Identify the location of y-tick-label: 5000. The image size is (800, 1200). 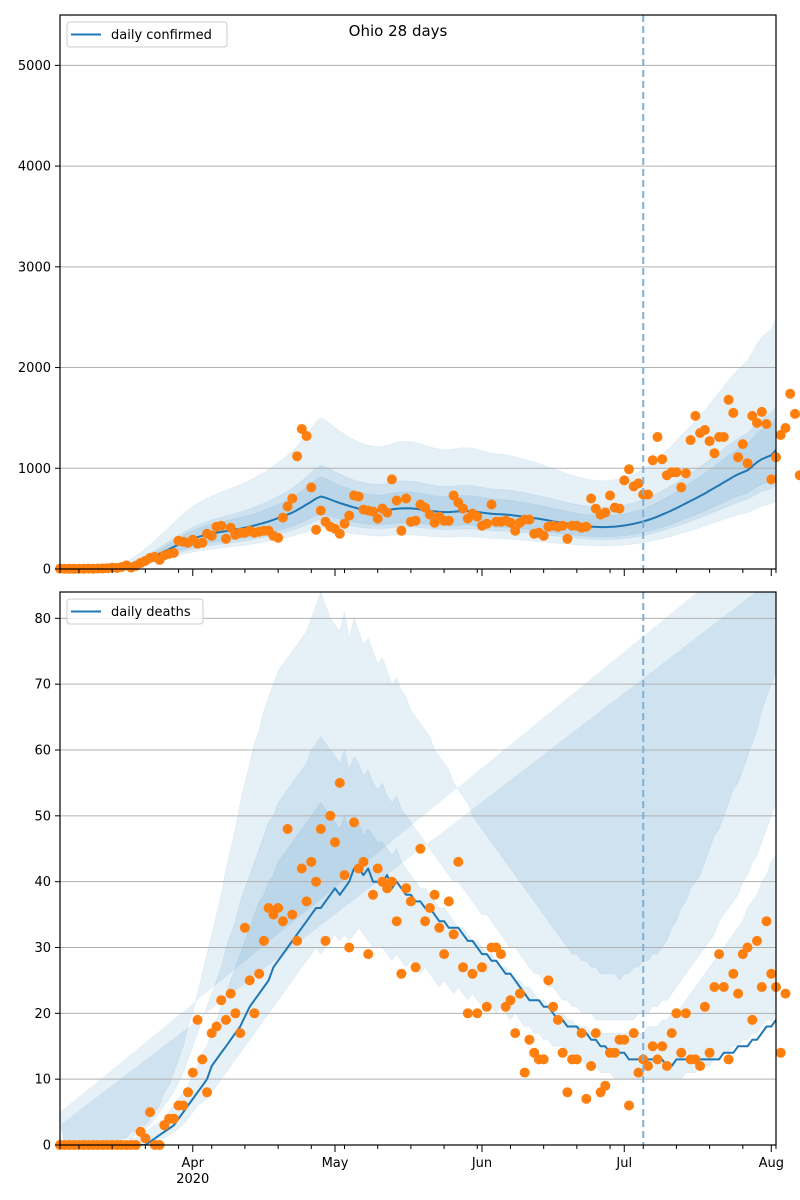
(34, 66).